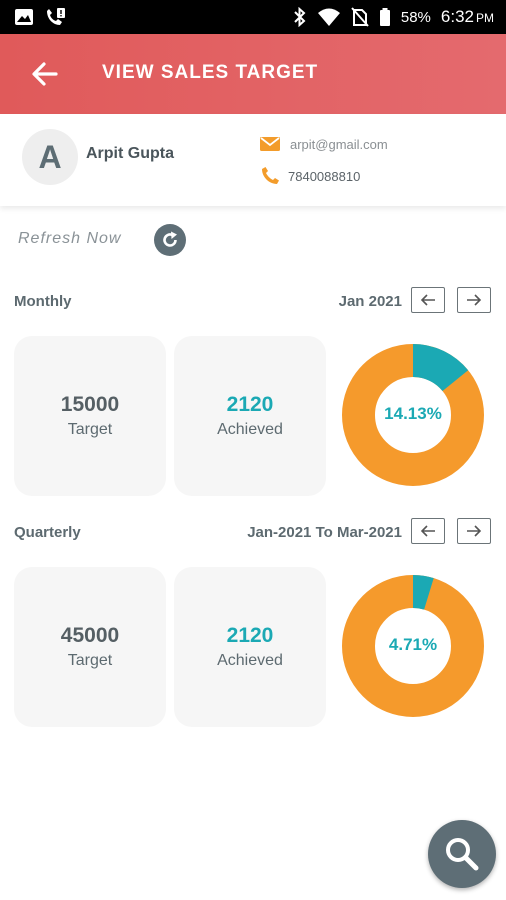 This screenshot has width=506, height=900. I want to click on quarterly-achieved-label: Achieved, so click(250, 660).